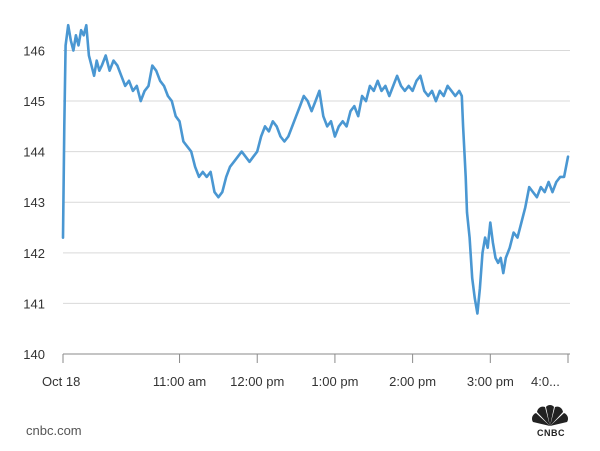 The image size is (600, 451). I want to click on y-tick-label: 140, so click(34, 354).